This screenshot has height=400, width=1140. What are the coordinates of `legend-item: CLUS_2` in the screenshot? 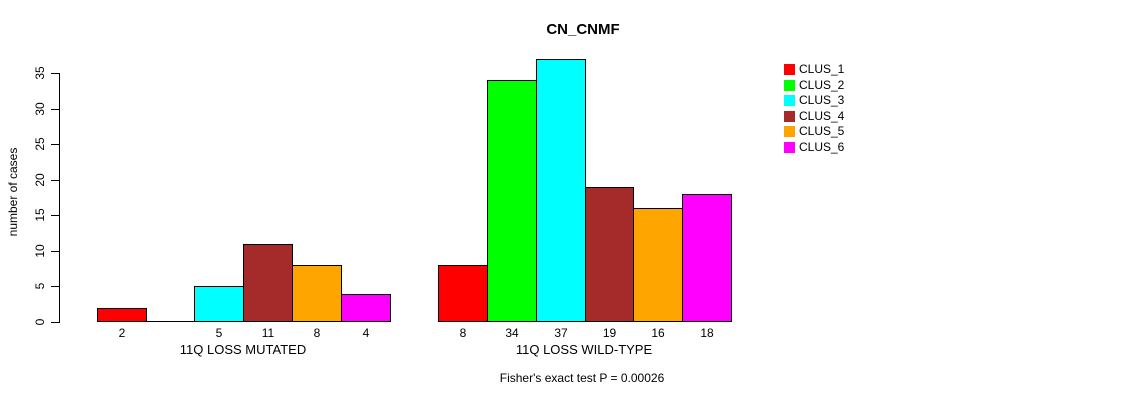 It's located at (814, 85).